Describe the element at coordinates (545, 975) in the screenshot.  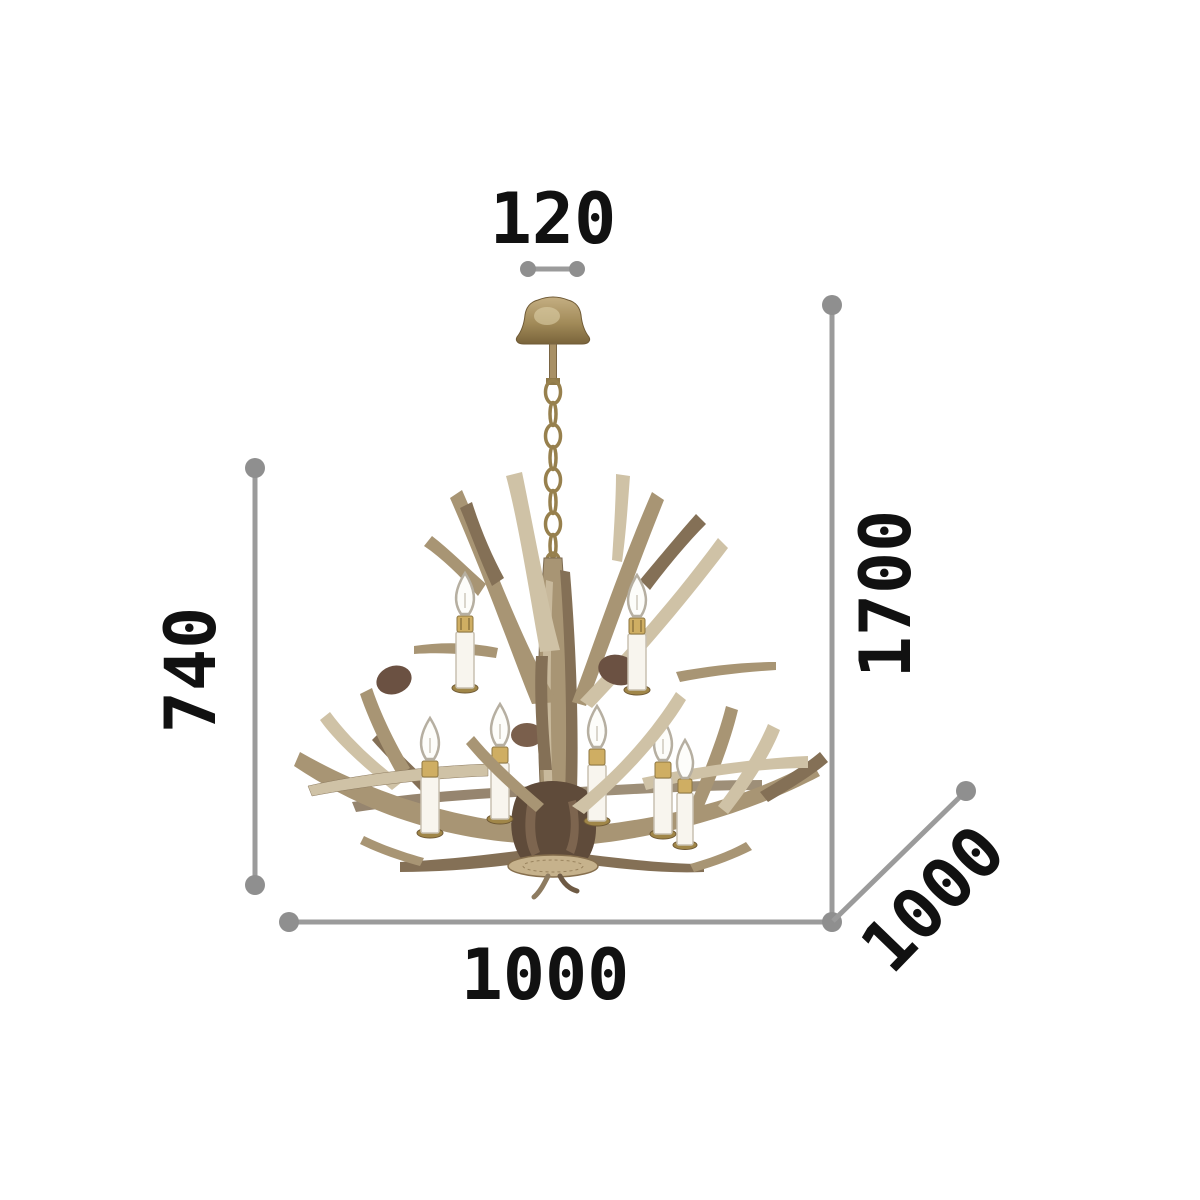
I see `dimension-label-width: 1000` at that location.